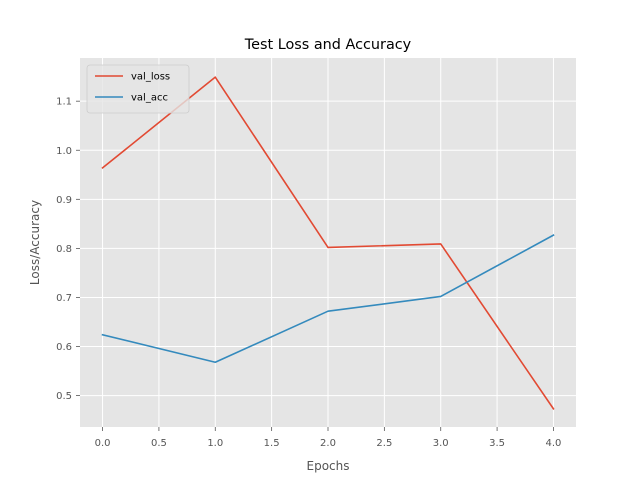 The width and height of the screenshot is (640, 484). What do you see at coordinates (103, 443) in the screenshot?
I see `x-tick-label: 0.0` at bounding box center [103, 443].